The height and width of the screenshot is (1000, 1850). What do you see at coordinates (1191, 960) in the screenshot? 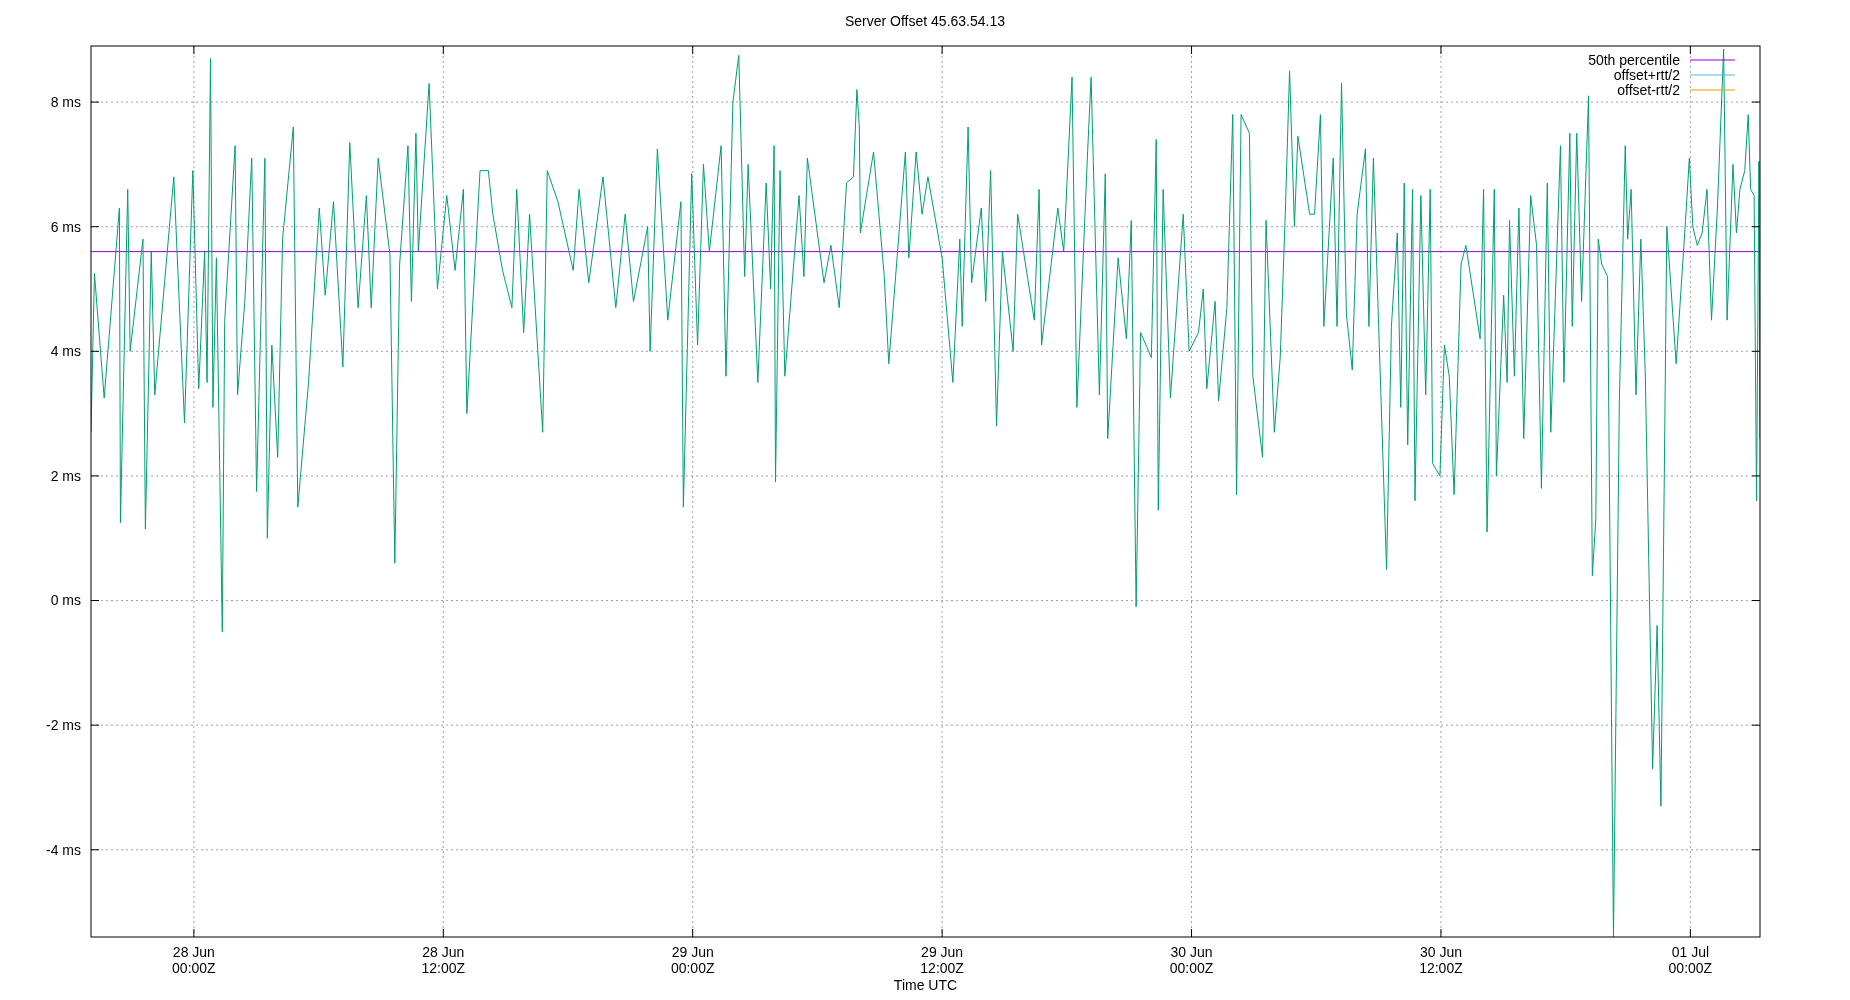
I see `x-tick-label: 30 Jun 00:00Z` at bounding box center [1191, 960].